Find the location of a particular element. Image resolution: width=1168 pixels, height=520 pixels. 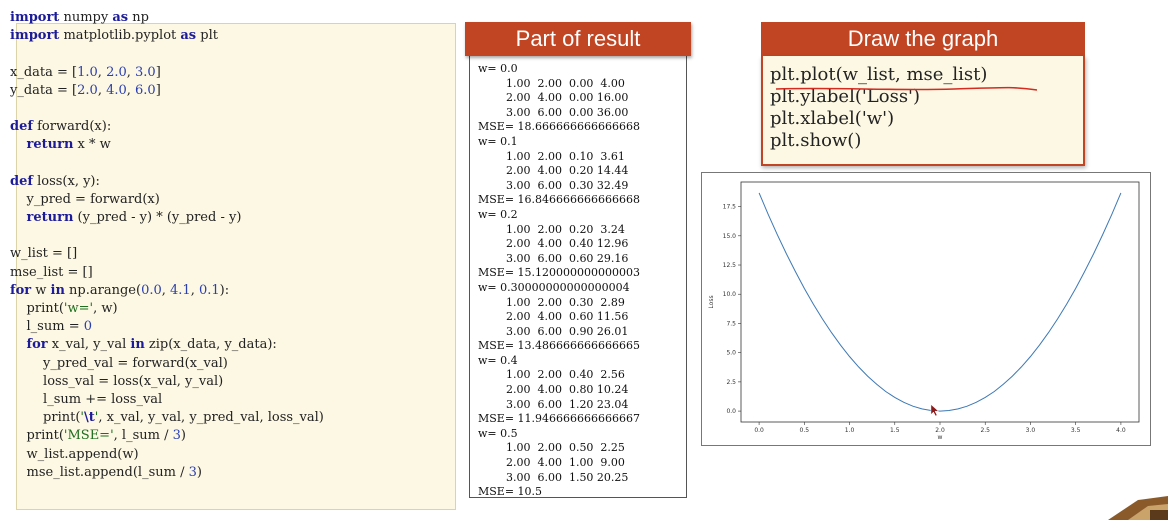

code-token: (y_pred - y) * (y_pred - y) is located at coordinates (157, 218).